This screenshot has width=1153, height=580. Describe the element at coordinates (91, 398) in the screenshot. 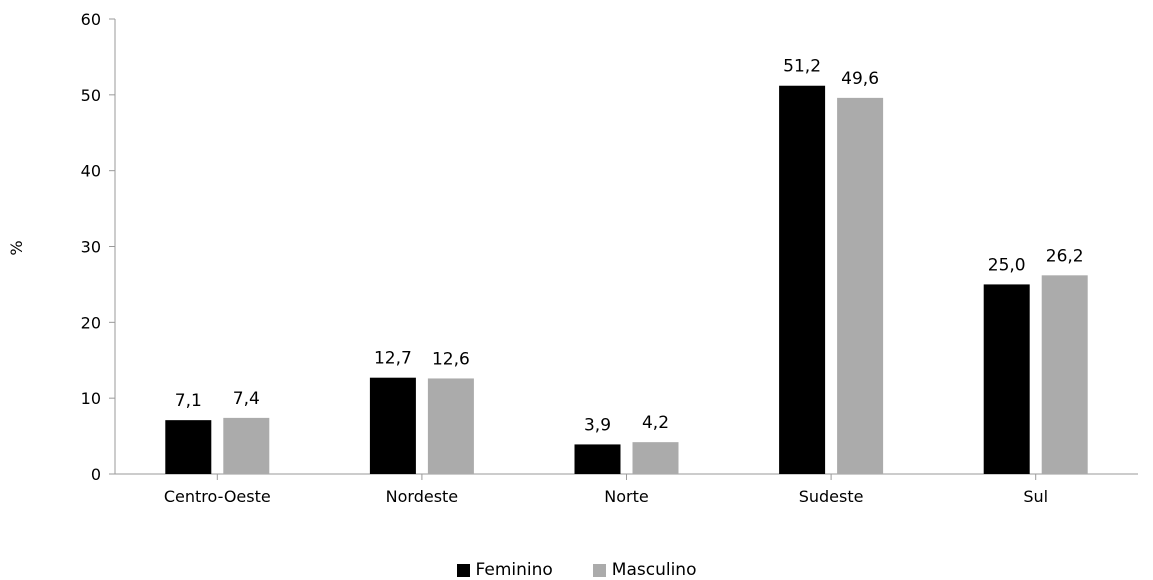

I see `y-tick-label: 10` at that location.